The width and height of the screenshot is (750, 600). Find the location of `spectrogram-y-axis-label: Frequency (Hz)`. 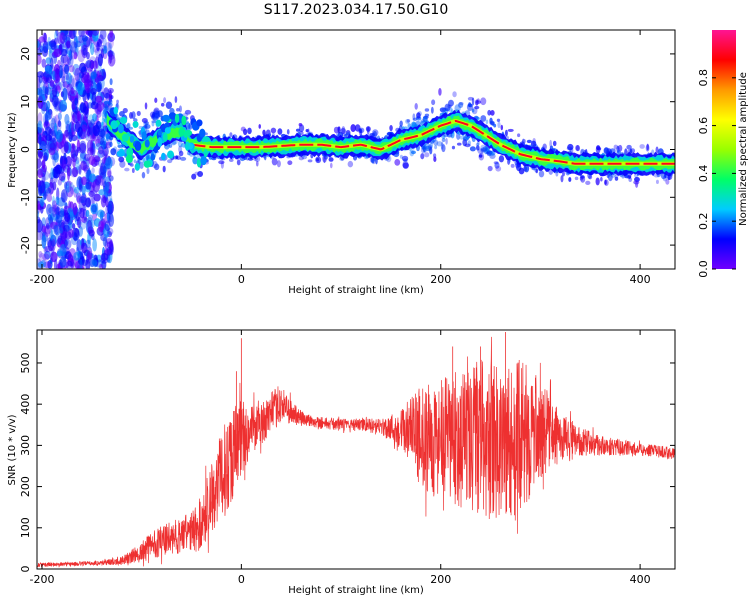

spectrogram-y-axis-label: Frequency (Hz) is located at coordinates (12, 150).